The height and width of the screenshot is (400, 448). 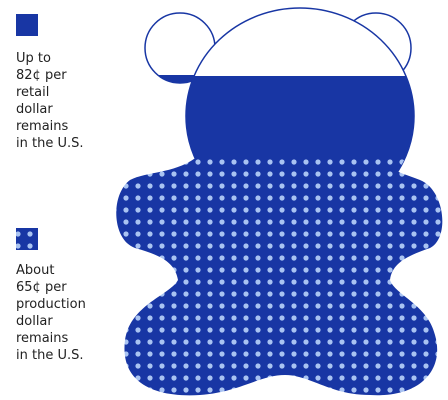 What do you see at coordinates (41, 75) in the screenshot?
I see `legend-line: 82¢ per` at bounding box center [41, 75].